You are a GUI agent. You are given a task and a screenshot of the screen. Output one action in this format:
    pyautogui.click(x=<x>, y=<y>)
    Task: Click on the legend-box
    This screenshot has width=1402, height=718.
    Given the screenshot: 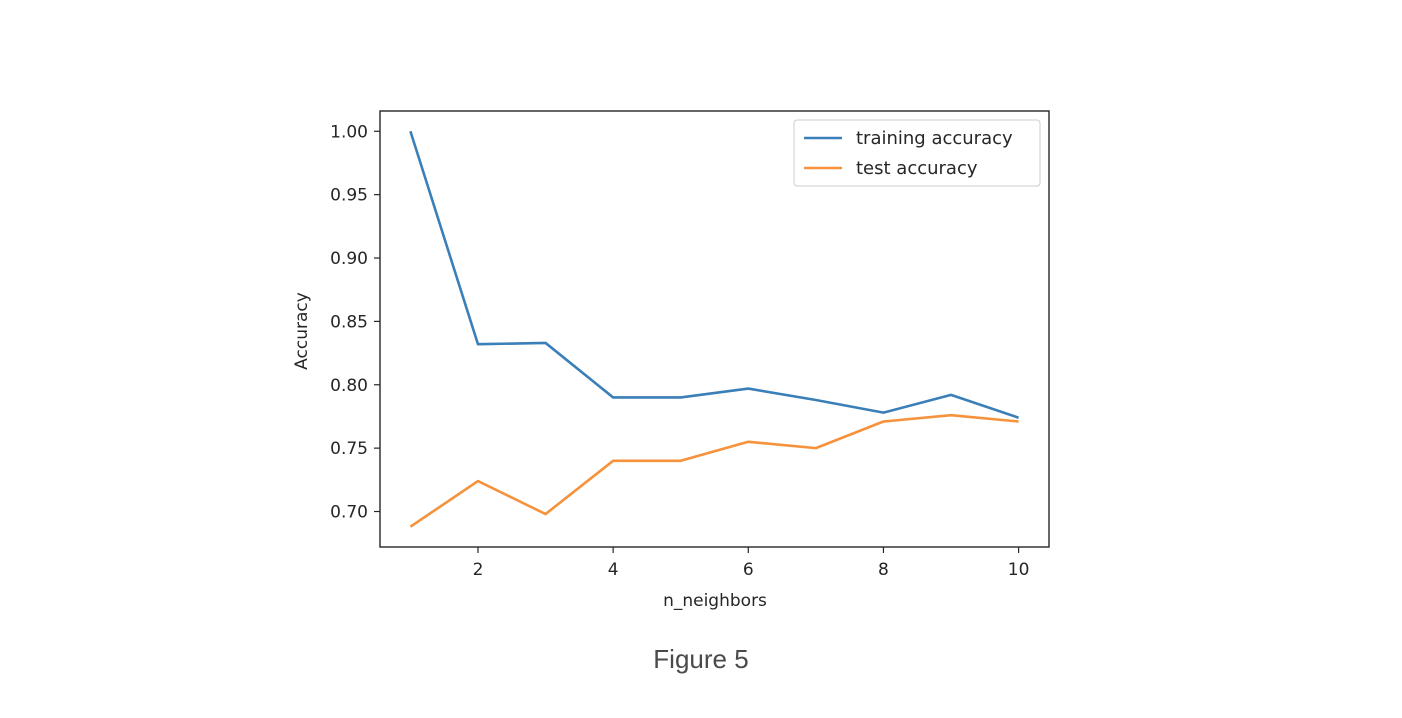 What is the action you would take?
    pyautogui.click(x=917, y=153)
    